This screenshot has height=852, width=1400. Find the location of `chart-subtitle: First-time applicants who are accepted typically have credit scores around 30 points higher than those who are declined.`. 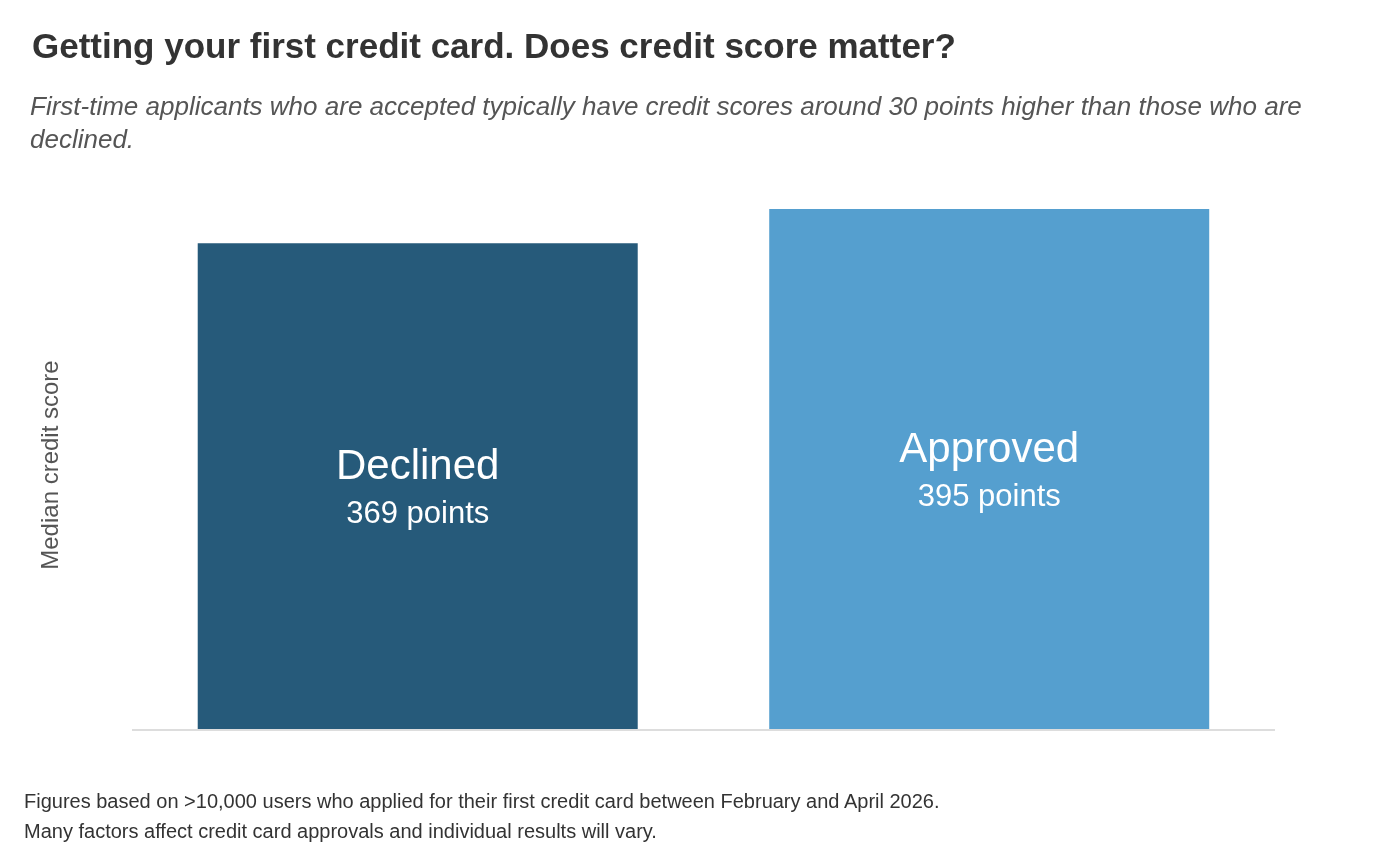

chart-subtitle: First-time applicants who are accepted typically have credit scores around 30 points higher than those who are declined. is located at coordinates (666, 123).